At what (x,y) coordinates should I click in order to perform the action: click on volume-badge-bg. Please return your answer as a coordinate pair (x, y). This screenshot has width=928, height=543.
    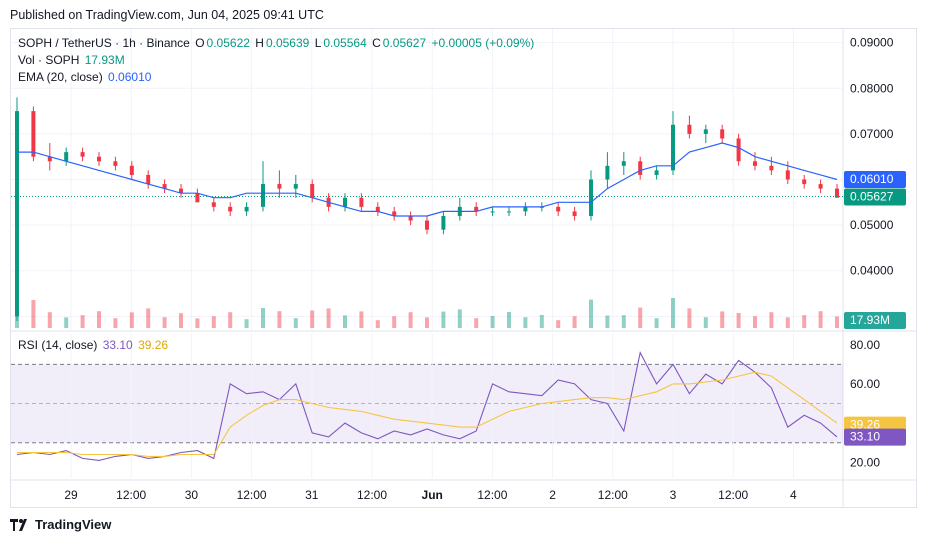
    Looking at the image, I should click on (875, 320).